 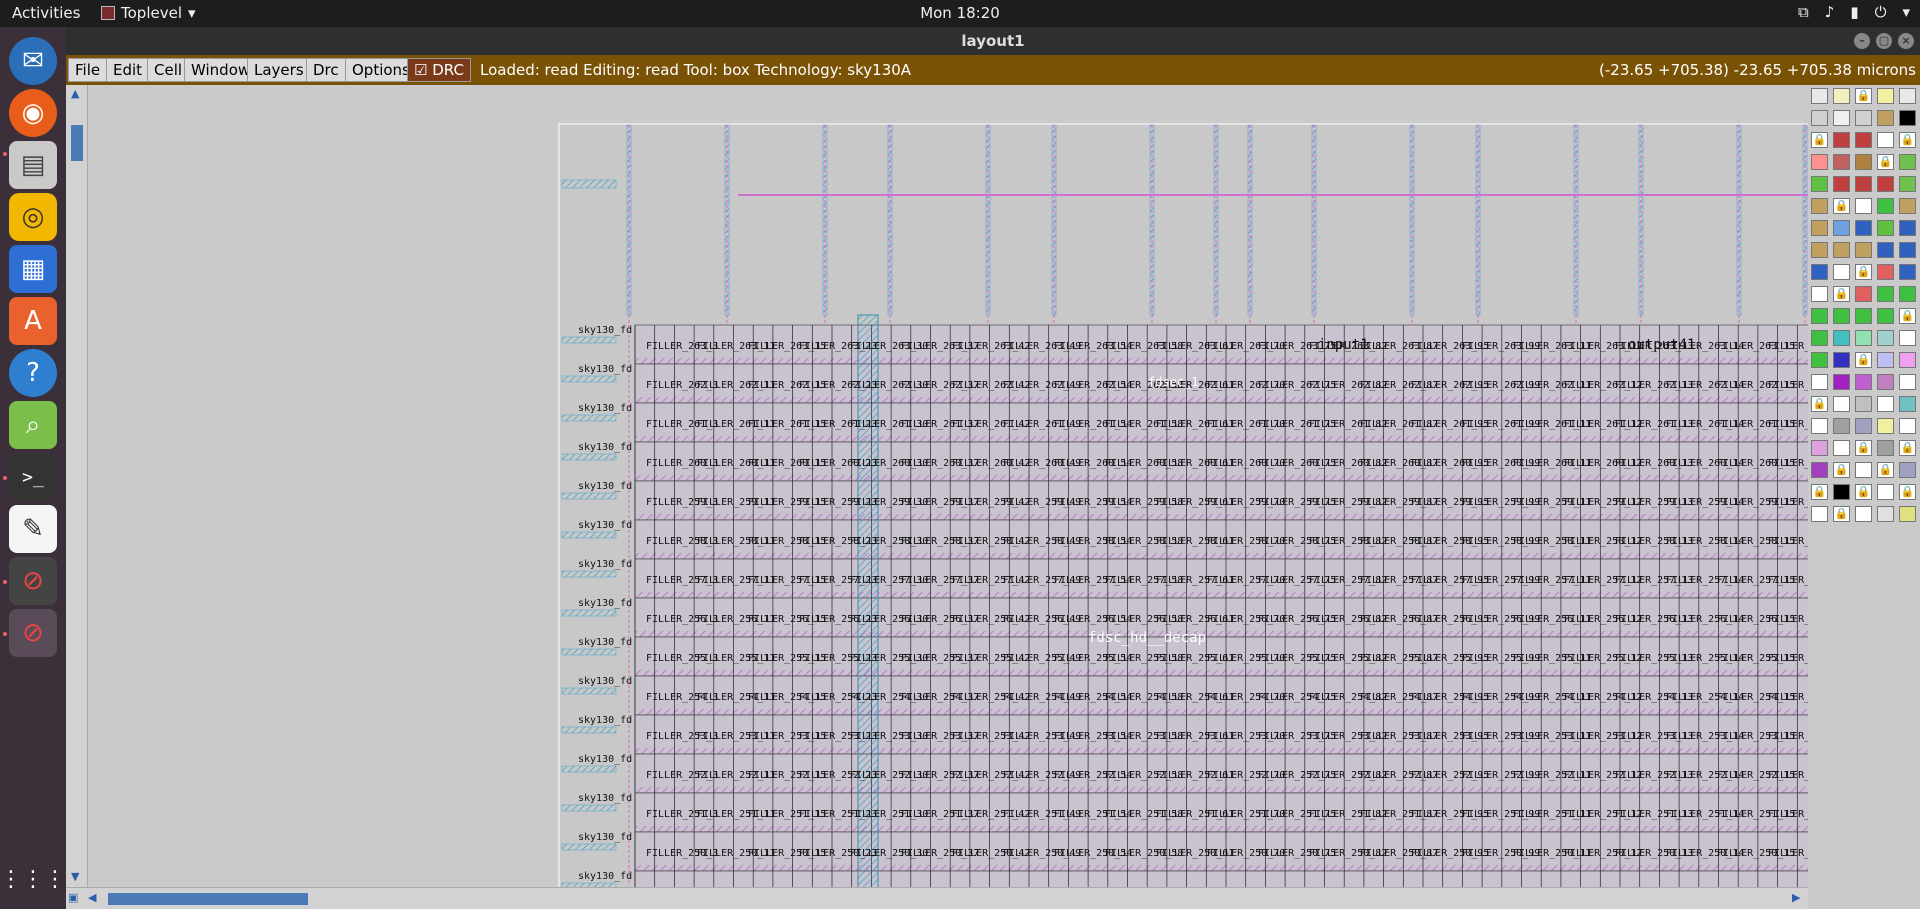 I want to click on menu-cell: Cell, so click(x=168, y=70).